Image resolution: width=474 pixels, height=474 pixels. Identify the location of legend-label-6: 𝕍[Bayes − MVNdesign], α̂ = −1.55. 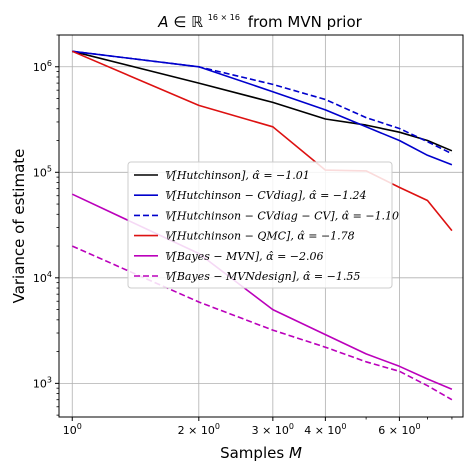
(262, 276).